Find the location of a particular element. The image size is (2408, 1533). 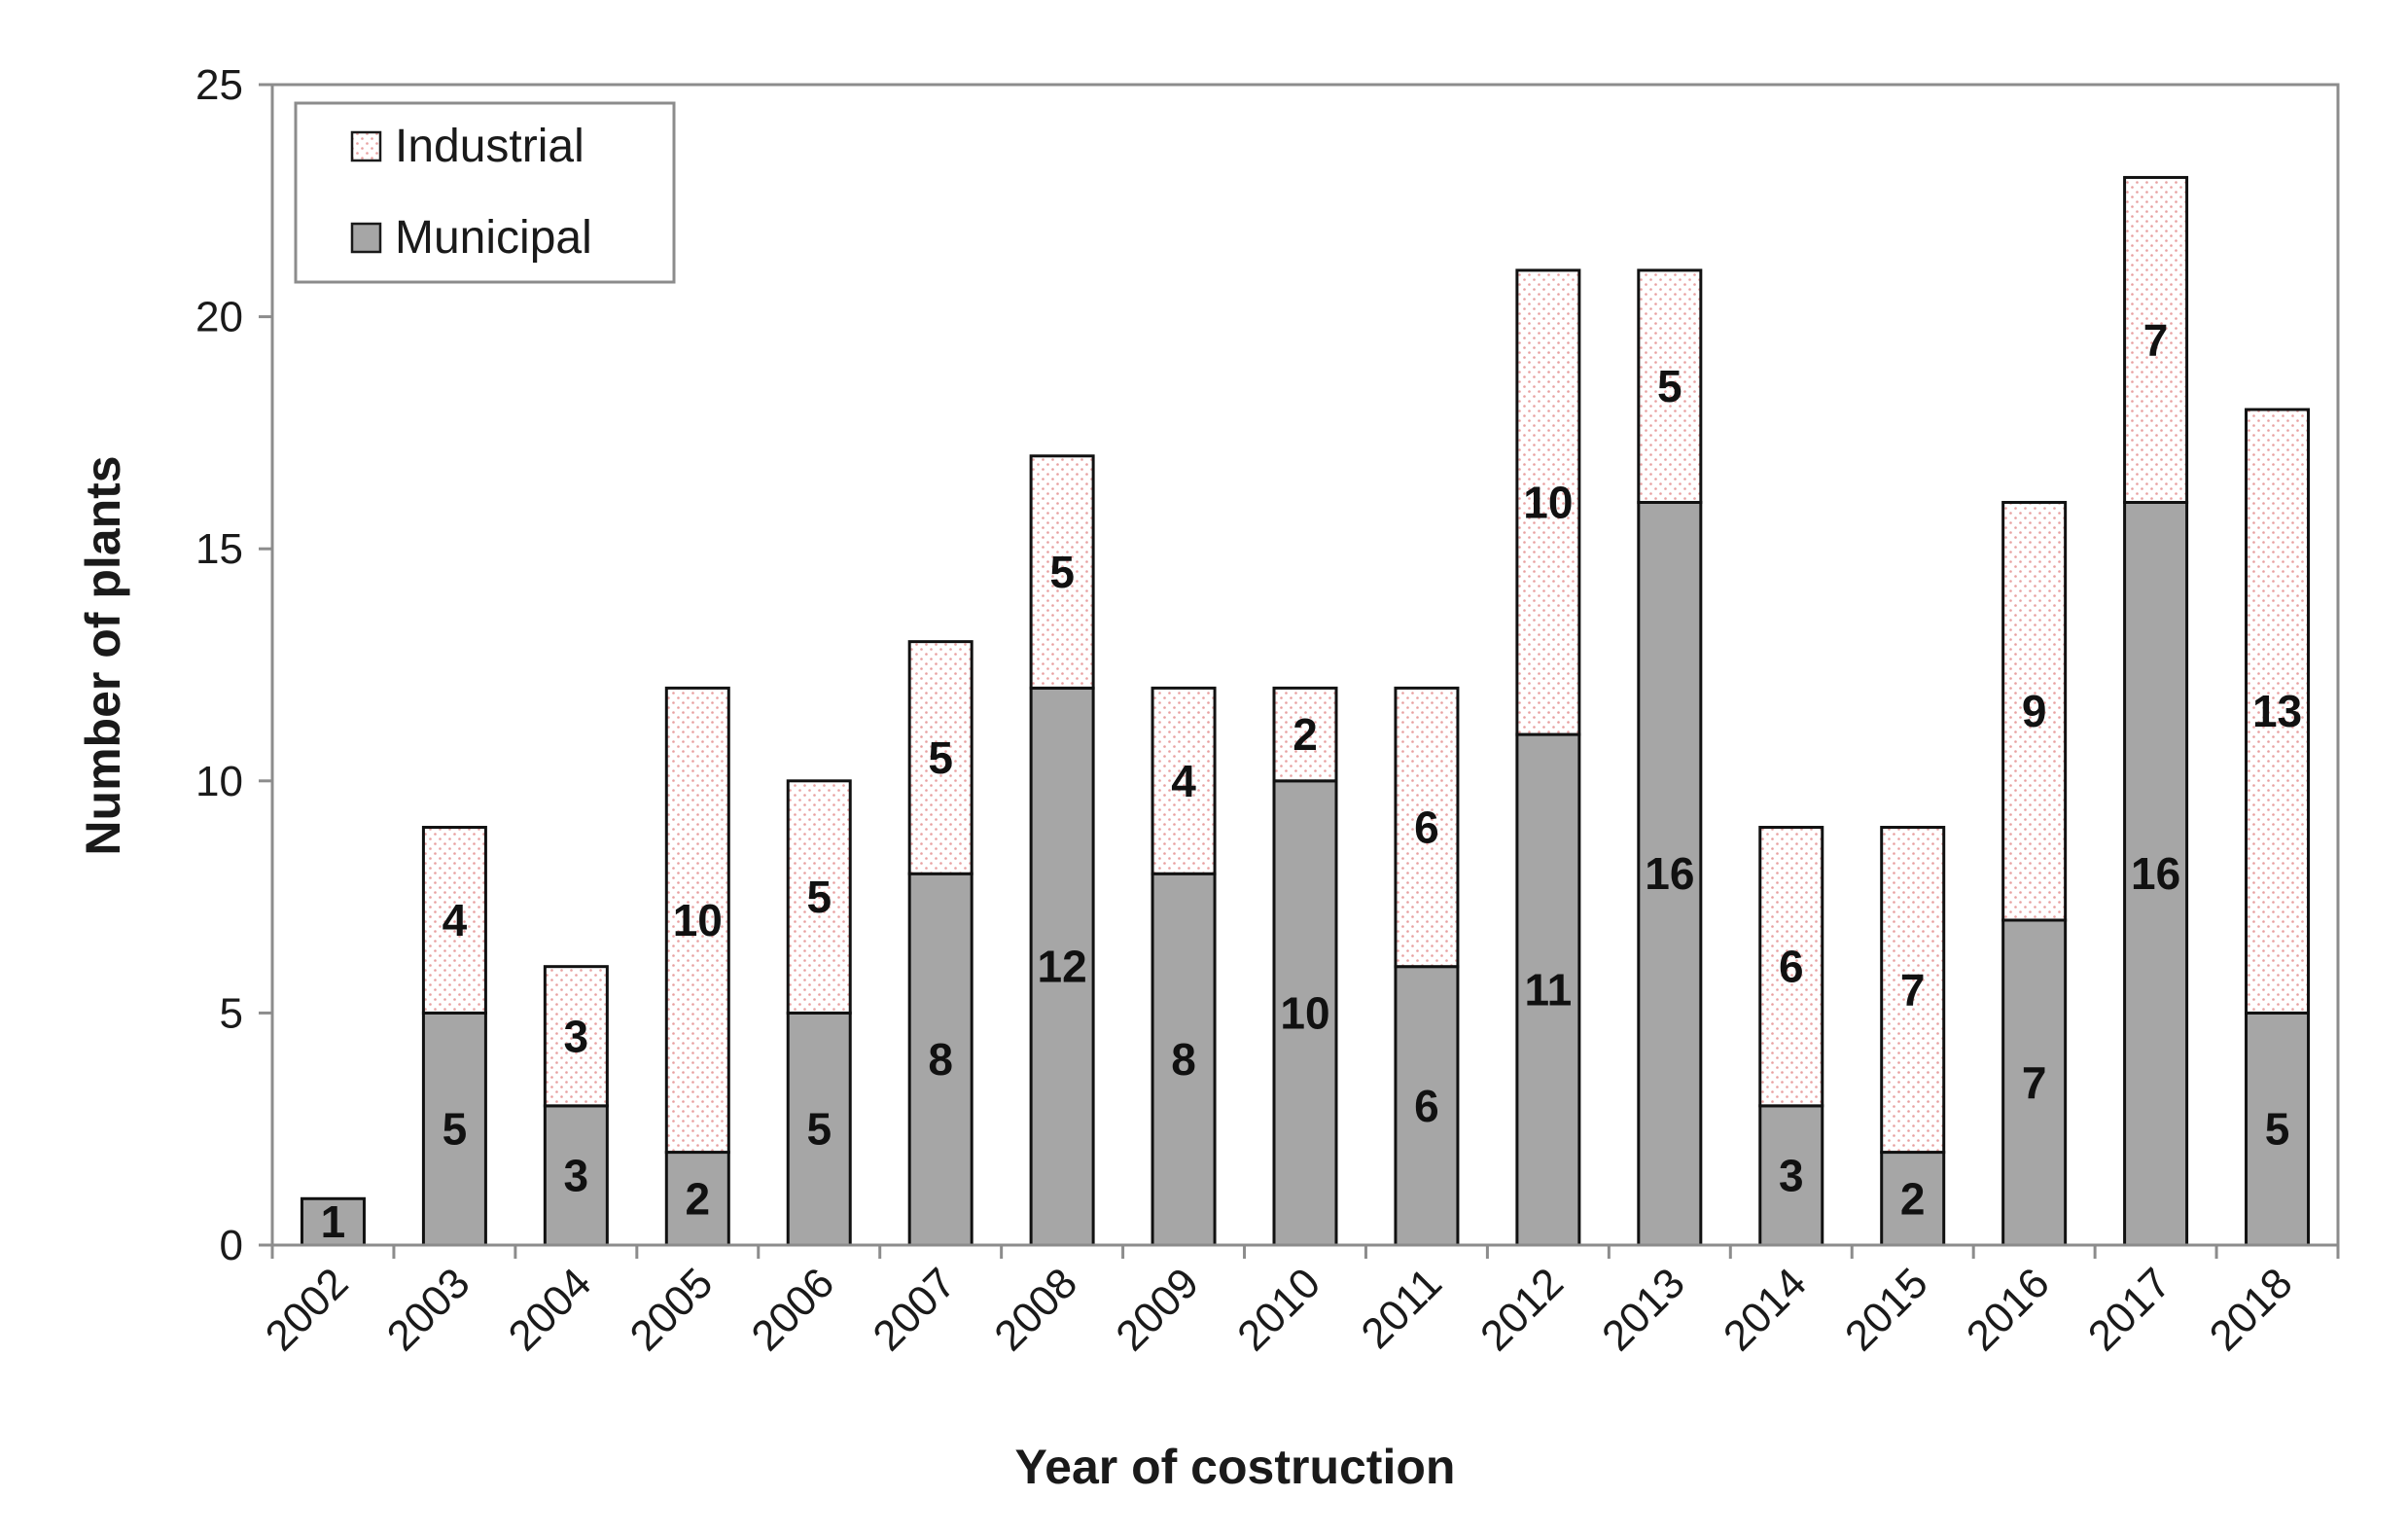

x-tick-label: 2007 is located at coordinates (914, 1309).